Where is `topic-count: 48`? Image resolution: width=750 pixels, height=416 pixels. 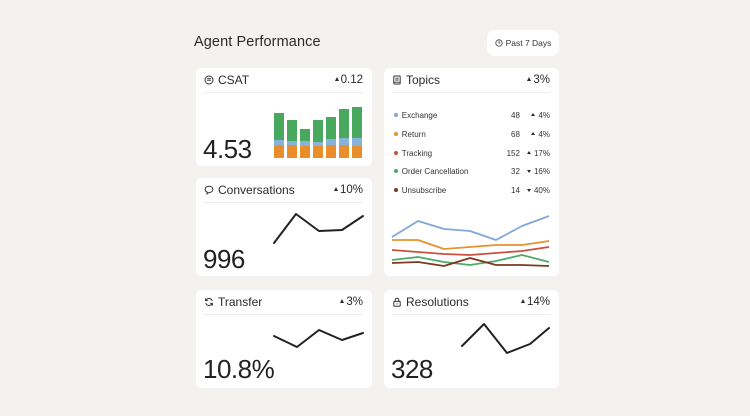 topic-count: 48 is located at coordinates (515, 115).